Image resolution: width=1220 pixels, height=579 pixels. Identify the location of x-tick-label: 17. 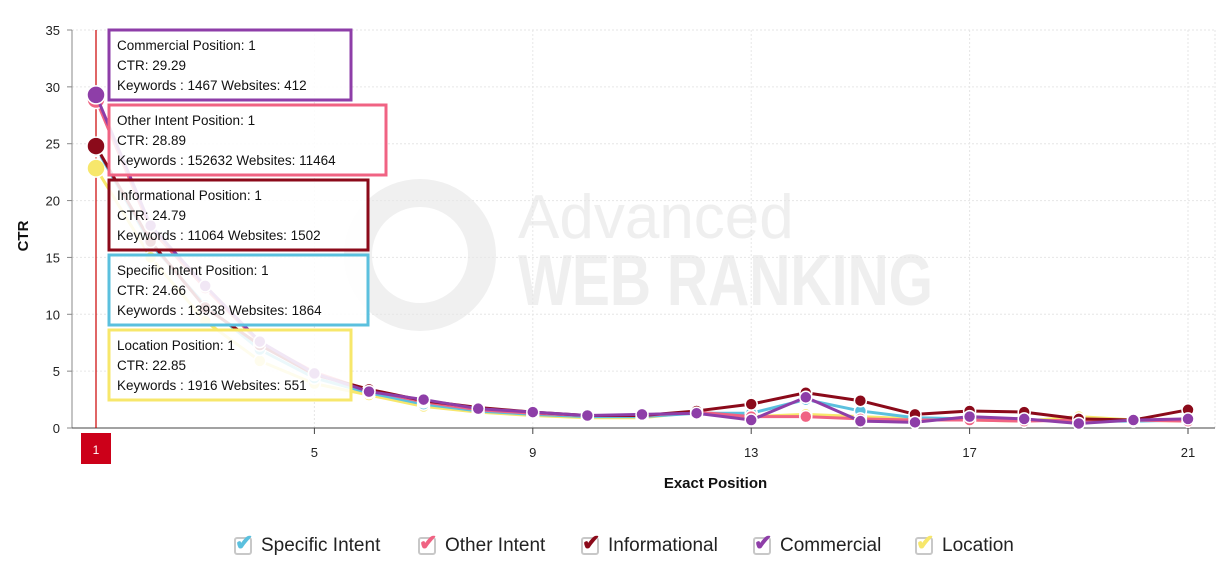
(969, 452).